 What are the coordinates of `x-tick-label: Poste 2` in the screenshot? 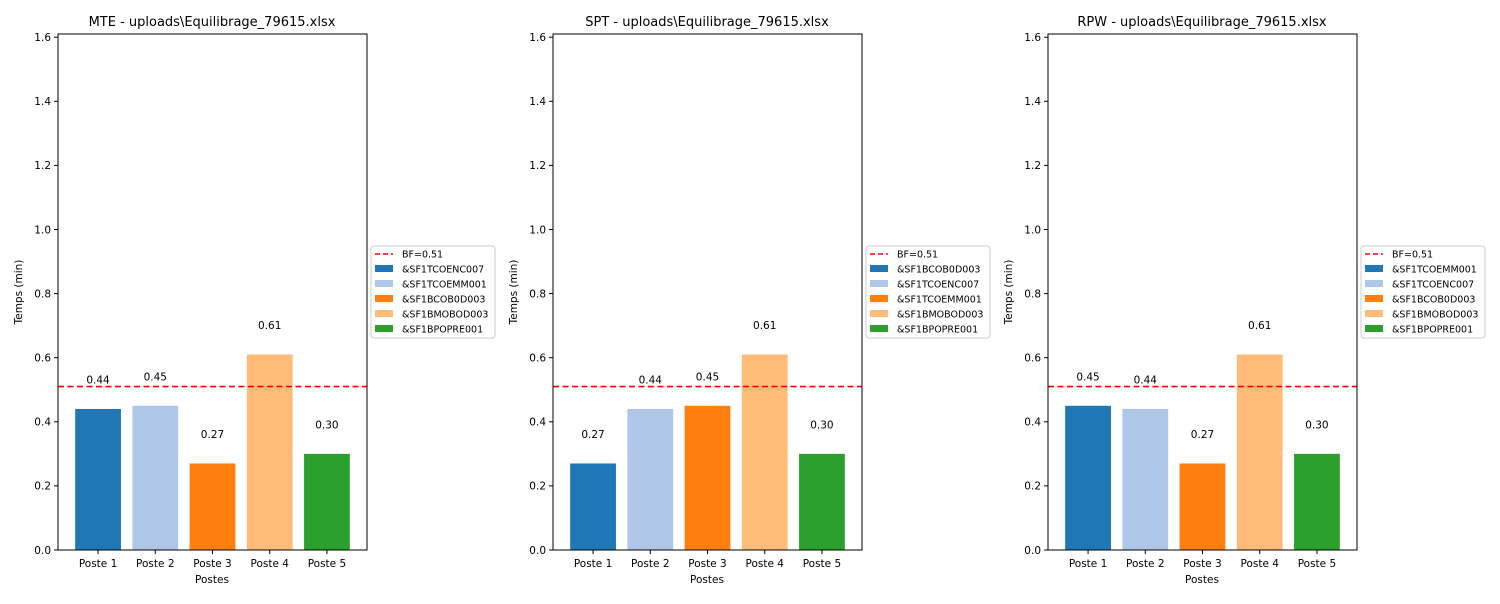 It's located at (650, 564).